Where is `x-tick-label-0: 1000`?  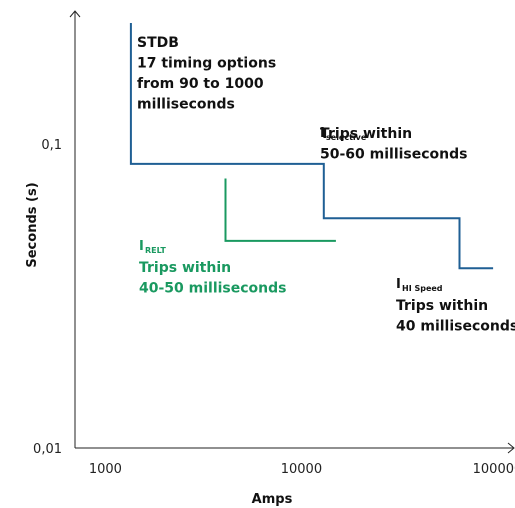
x-tick-label-0: 1000 is located at coordinates (105, 469).